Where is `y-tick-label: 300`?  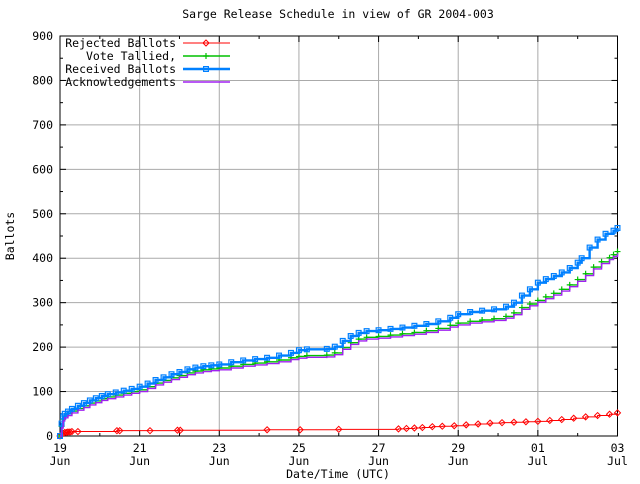 y-tick-label: 300 is located at coordinates (42, 303).